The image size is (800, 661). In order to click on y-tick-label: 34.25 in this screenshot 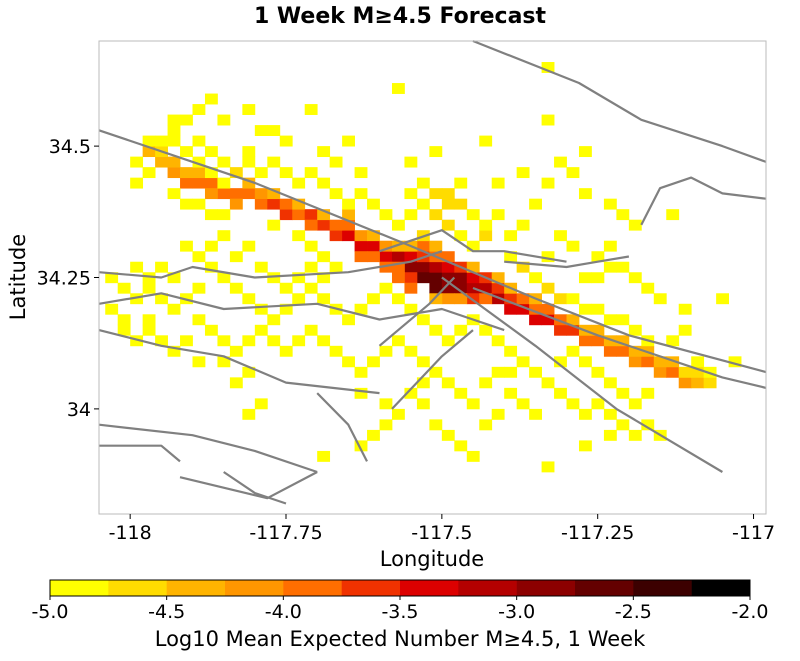, I will do `click(64, 279)`.